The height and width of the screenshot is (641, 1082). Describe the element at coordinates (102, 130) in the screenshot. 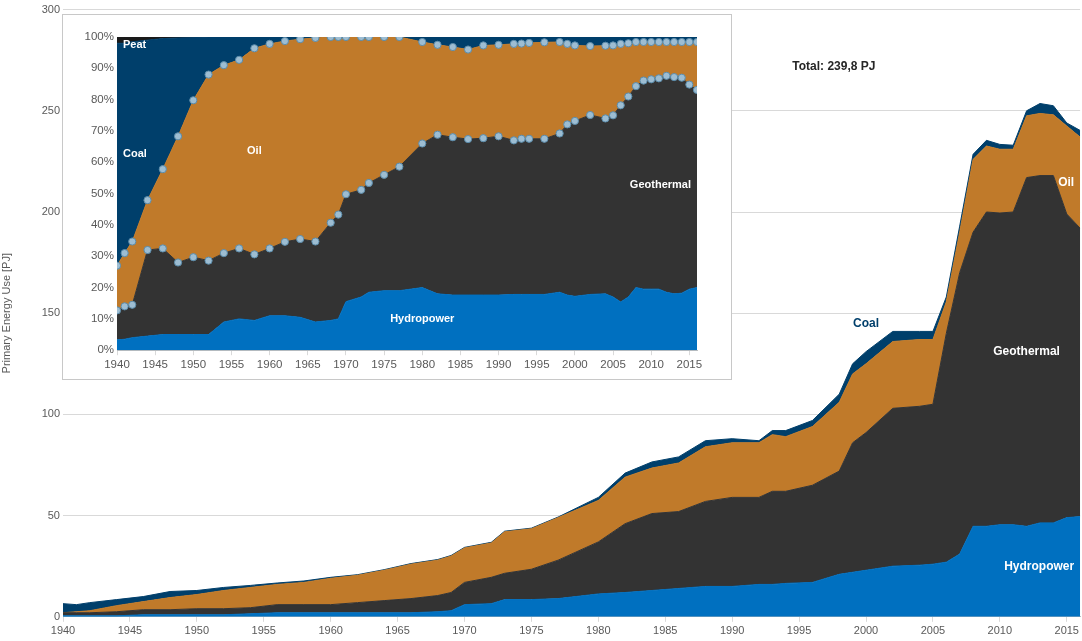

I see `y-tick-label: 70%` at that location.